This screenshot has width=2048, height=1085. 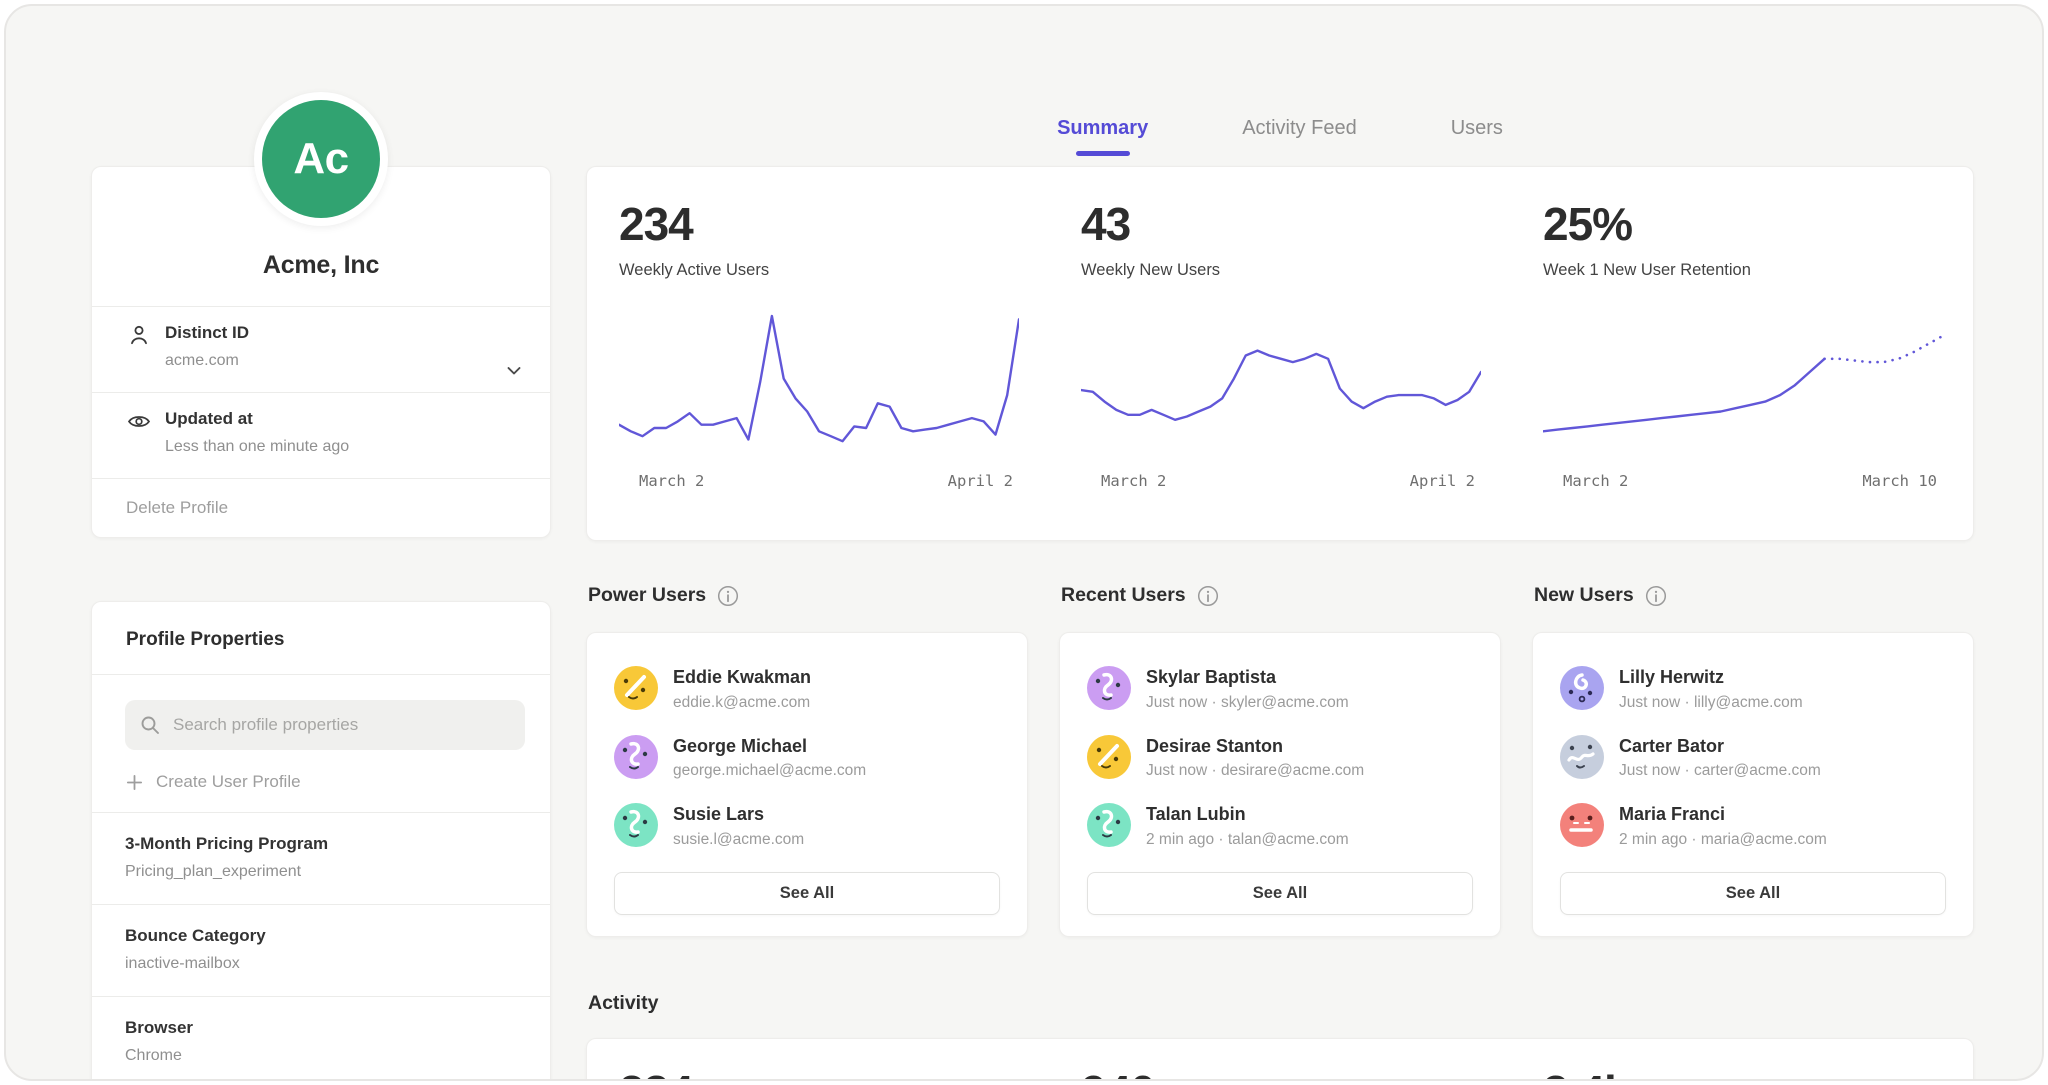 What do you see at coordinates (1754, 595) in the screenshot?
I see `section-header: New Users` at bounding box center [1754, 595].